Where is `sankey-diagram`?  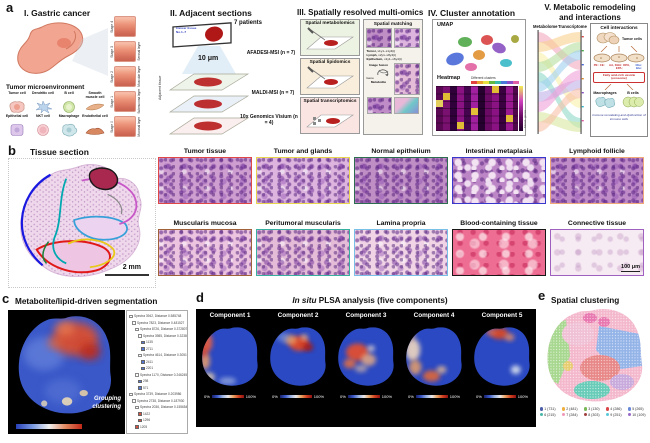 sankey-diagram is located at coordinates (560, 82).